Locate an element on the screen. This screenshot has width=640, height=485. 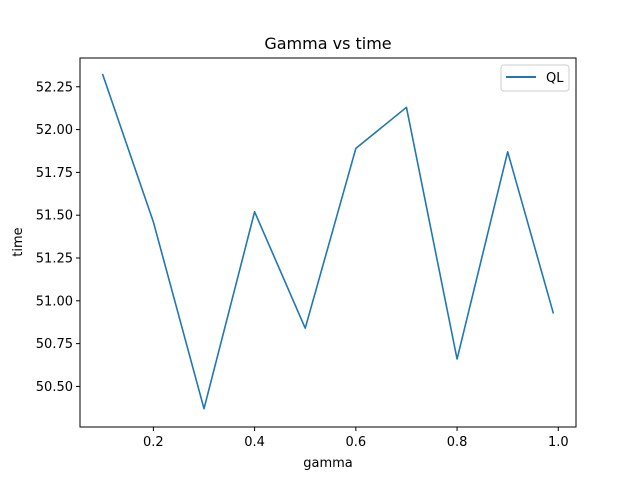
x-tick-label: 0.4 is located at coordinates (254, 442).